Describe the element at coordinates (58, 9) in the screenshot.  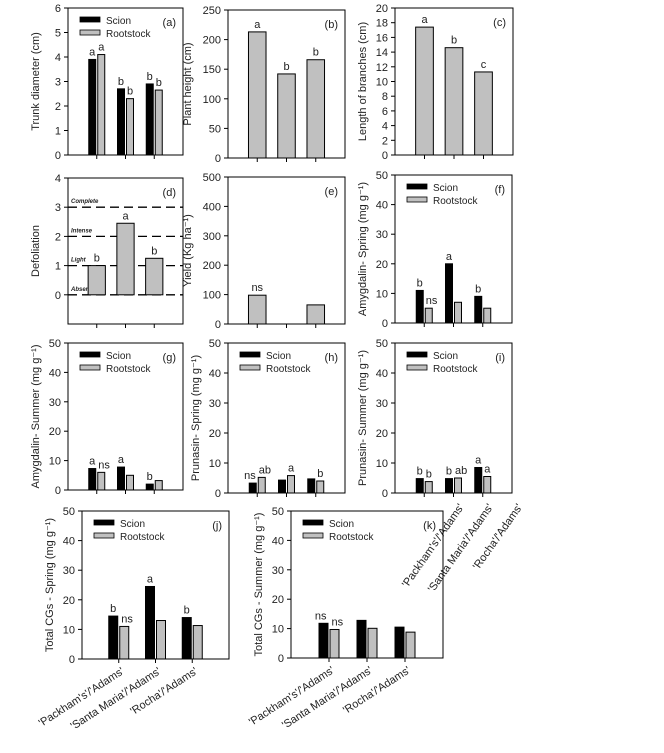
I see `y-tick-label: 6` at that location.